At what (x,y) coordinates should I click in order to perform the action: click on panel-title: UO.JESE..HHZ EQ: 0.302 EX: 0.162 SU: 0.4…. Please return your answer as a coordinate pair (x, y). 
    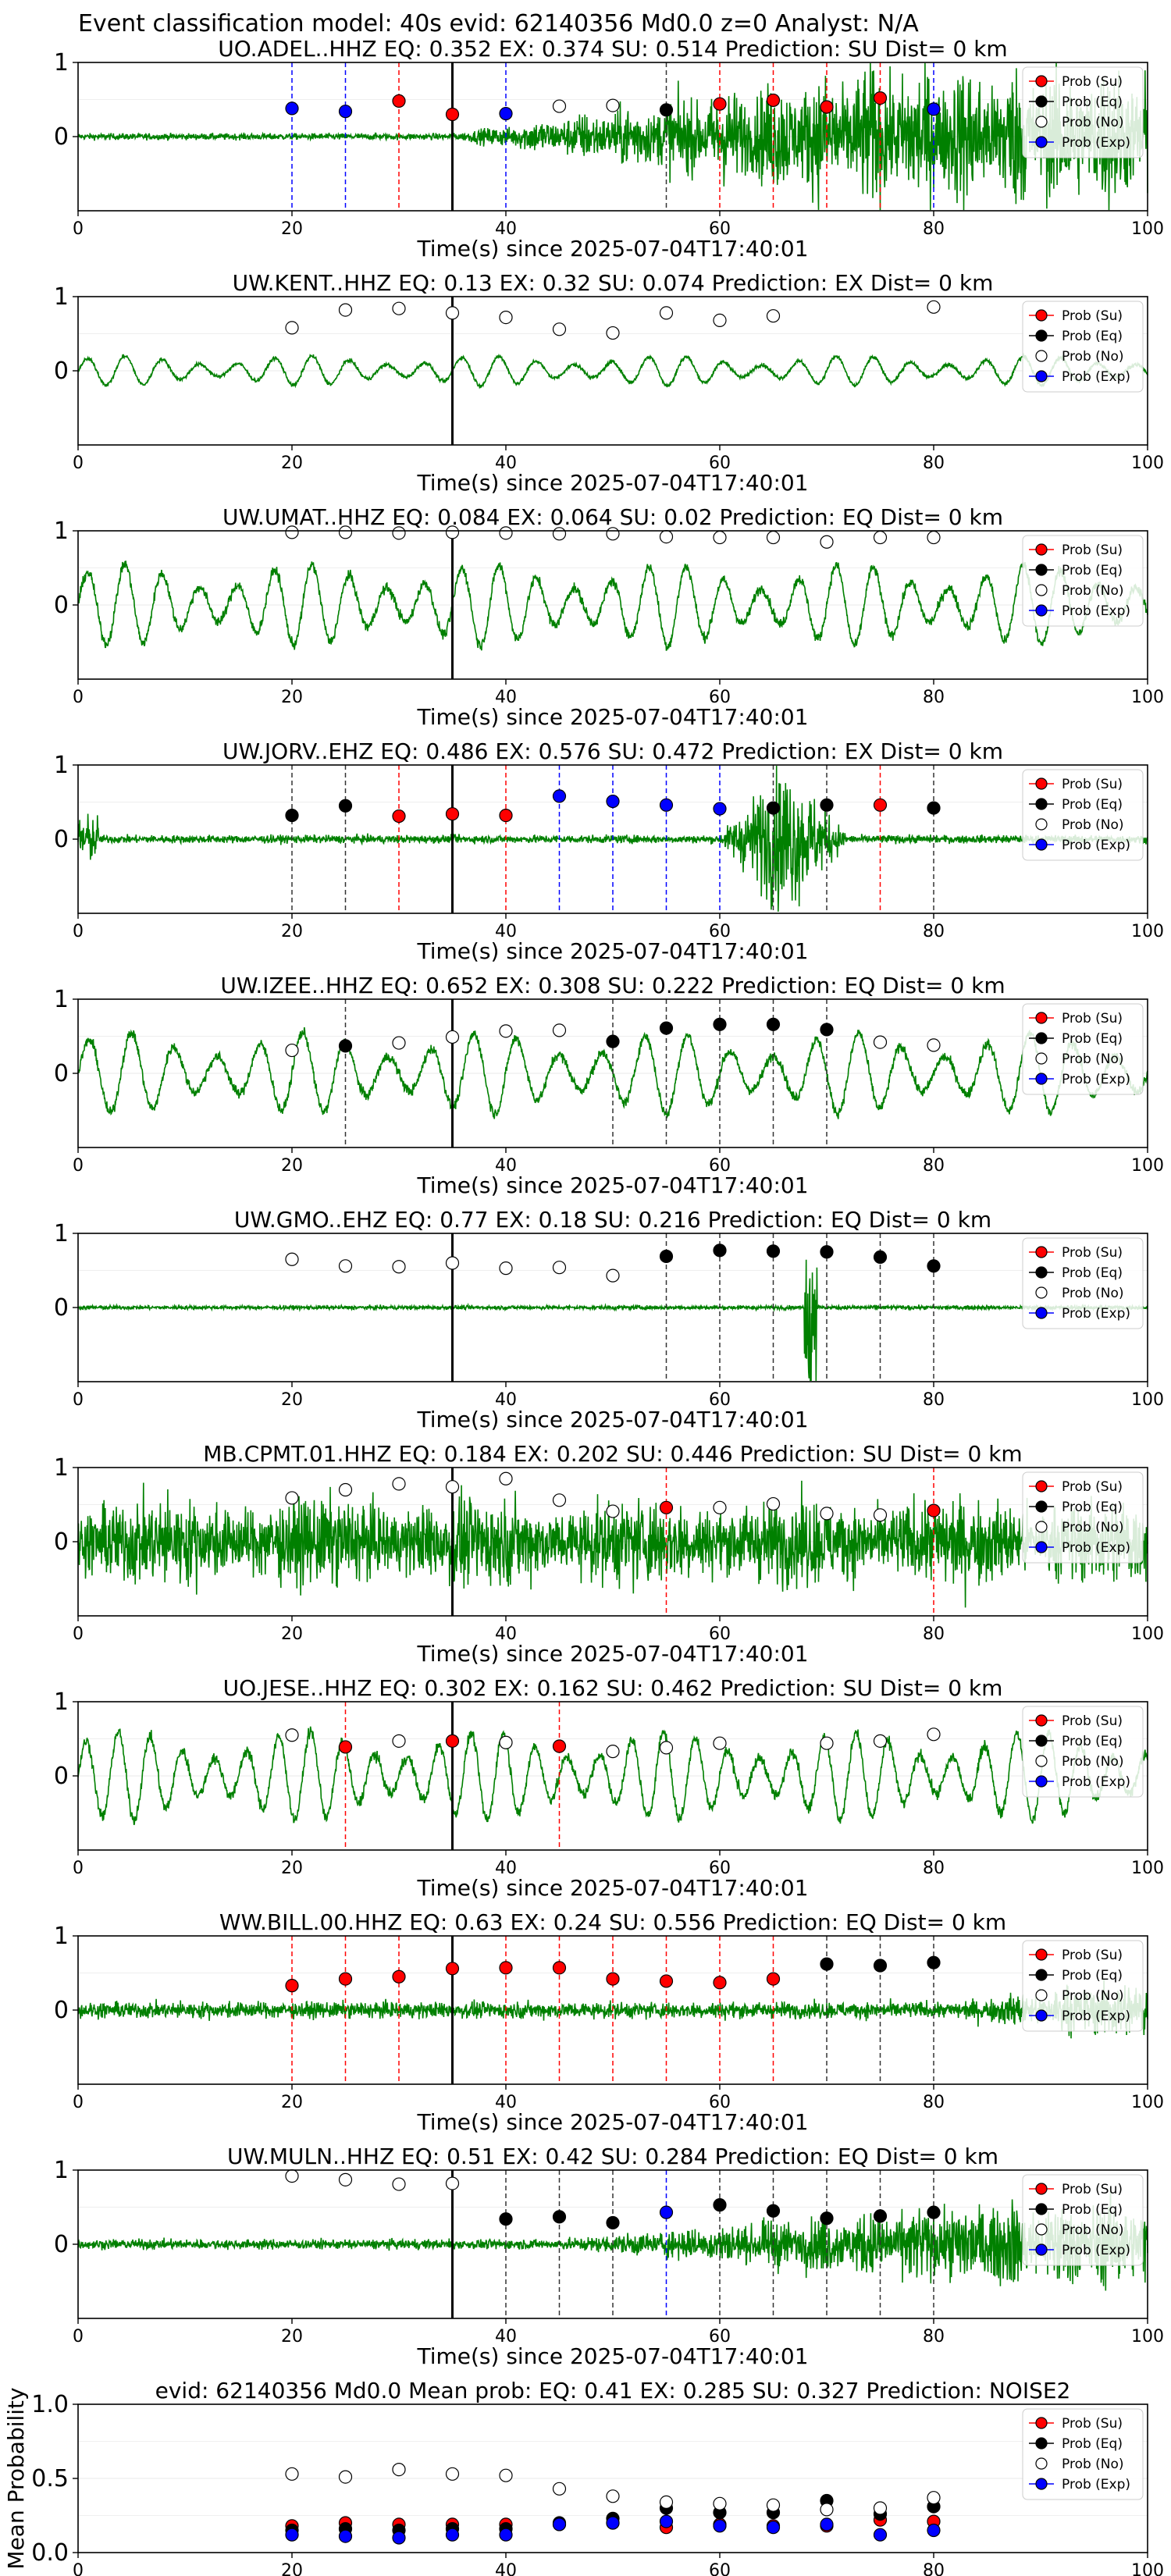
    Looking at the image, I should click on (613, 1688).